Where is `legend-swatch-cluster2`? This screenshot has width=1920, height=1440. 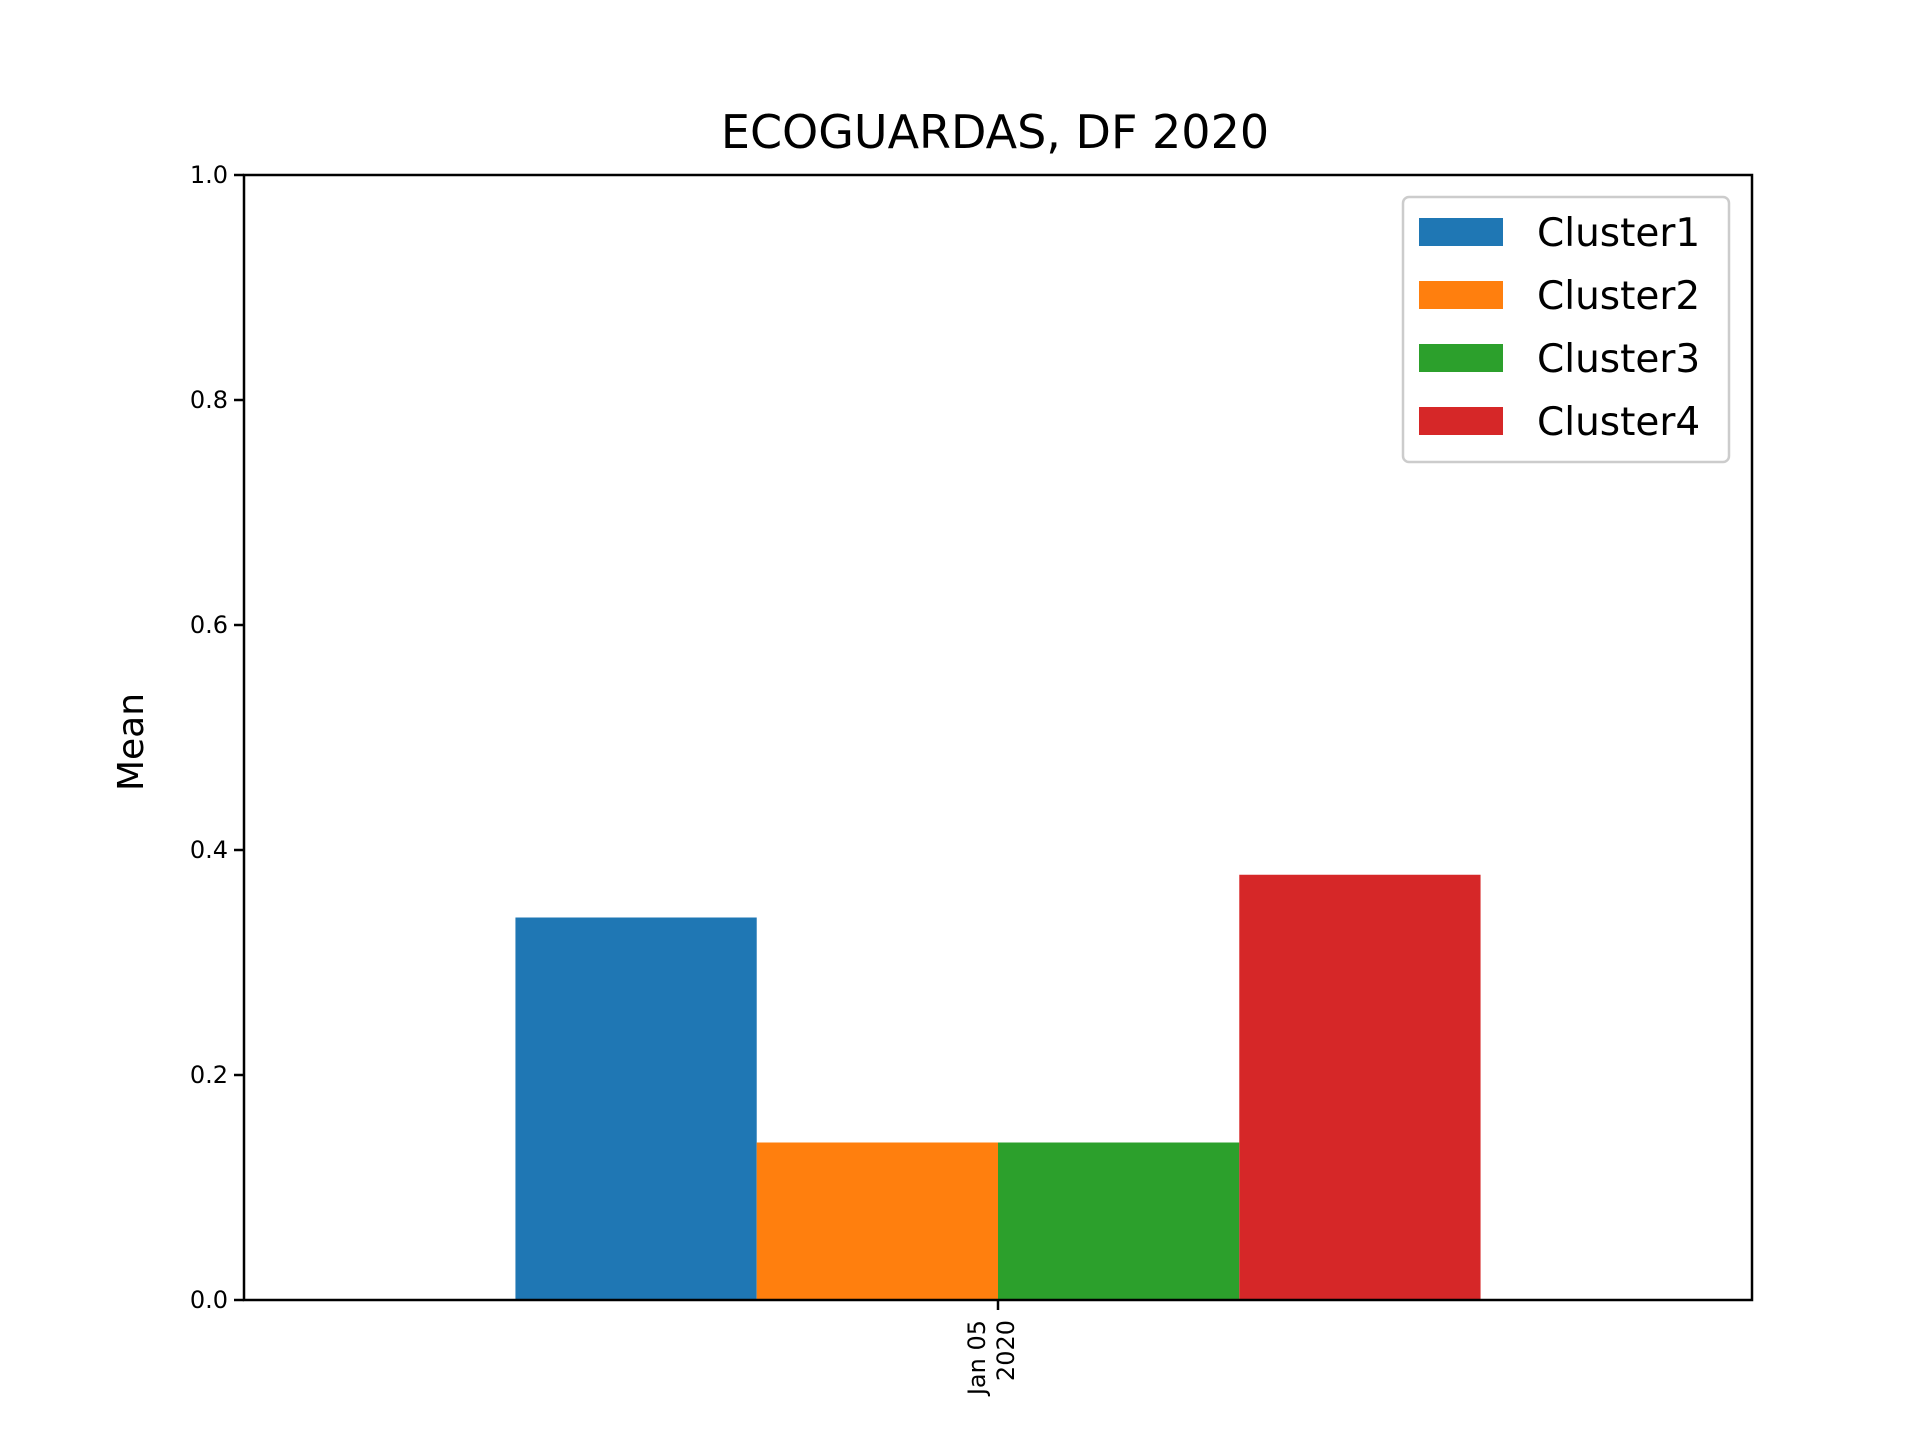
legend-swatch-cluster2 is located at coordinates (1461, 295).